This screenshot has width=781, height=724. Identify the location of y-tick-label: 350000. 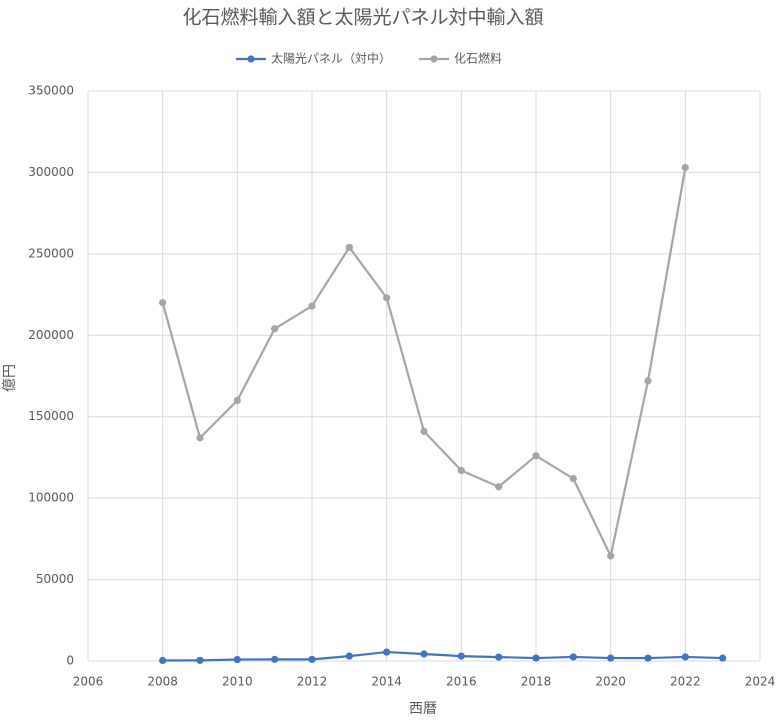
(51, 91).